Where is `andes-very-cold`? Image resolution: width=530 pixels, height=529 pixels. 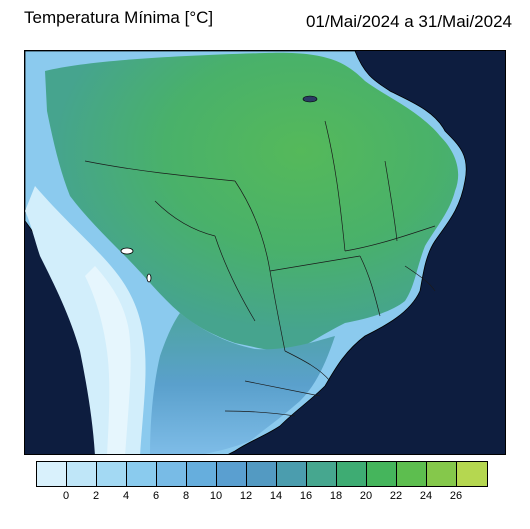 andes-very-cold is located at coordinates (108, 360).